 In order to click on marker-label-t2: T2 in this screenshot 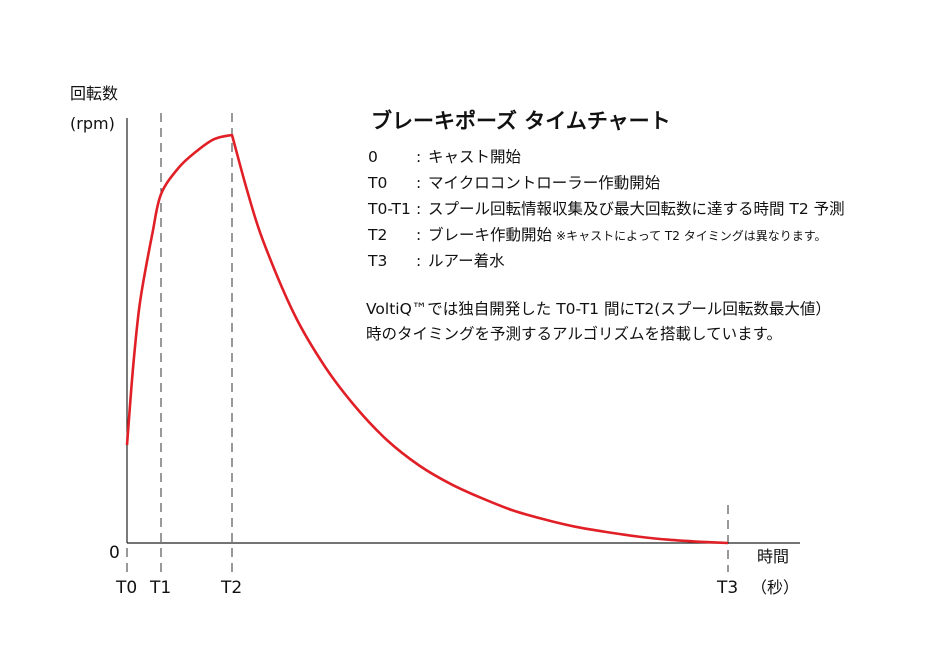, I will do `click(232, 588)`.